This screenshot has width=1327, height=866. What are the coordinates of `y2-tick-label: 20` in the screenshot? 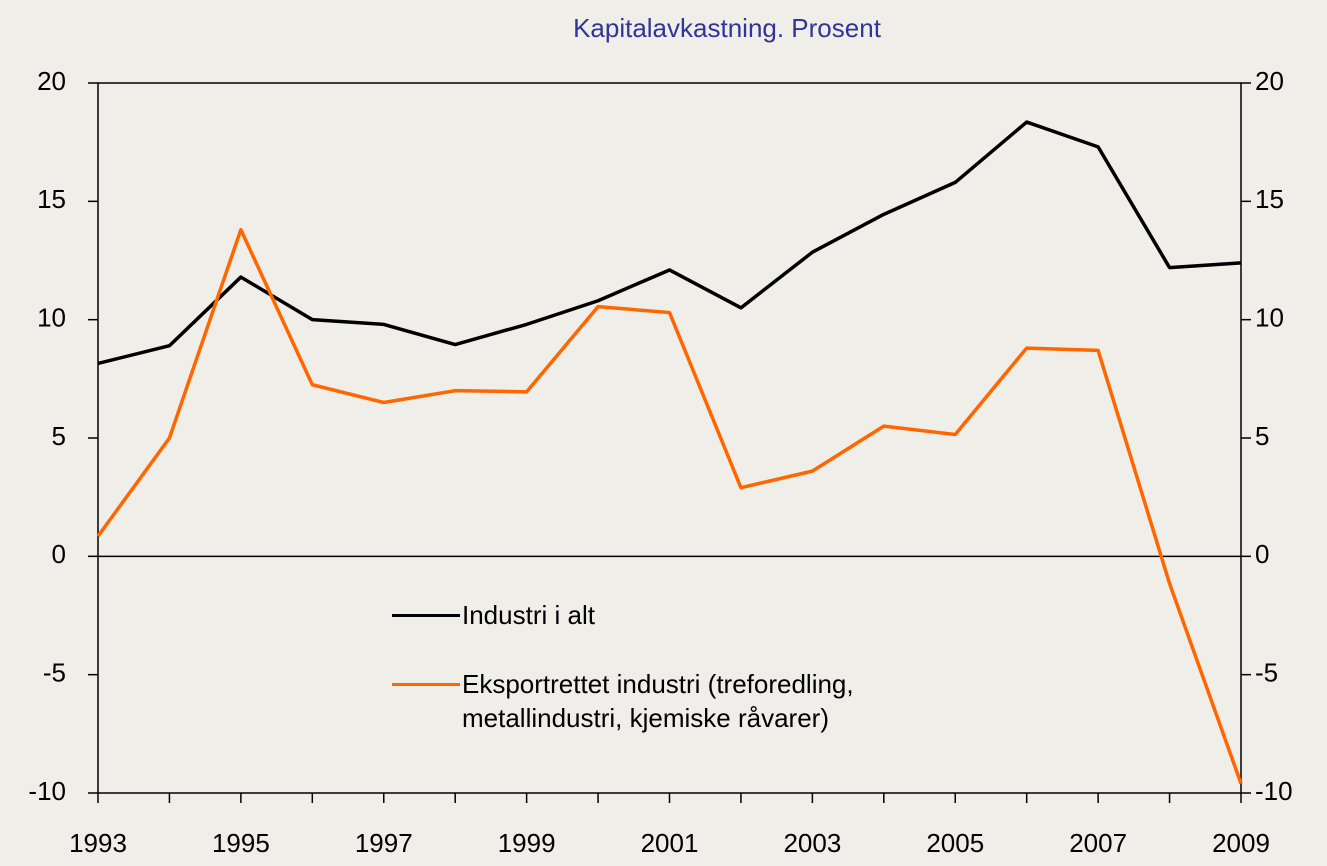 It's located at (1269, 81).